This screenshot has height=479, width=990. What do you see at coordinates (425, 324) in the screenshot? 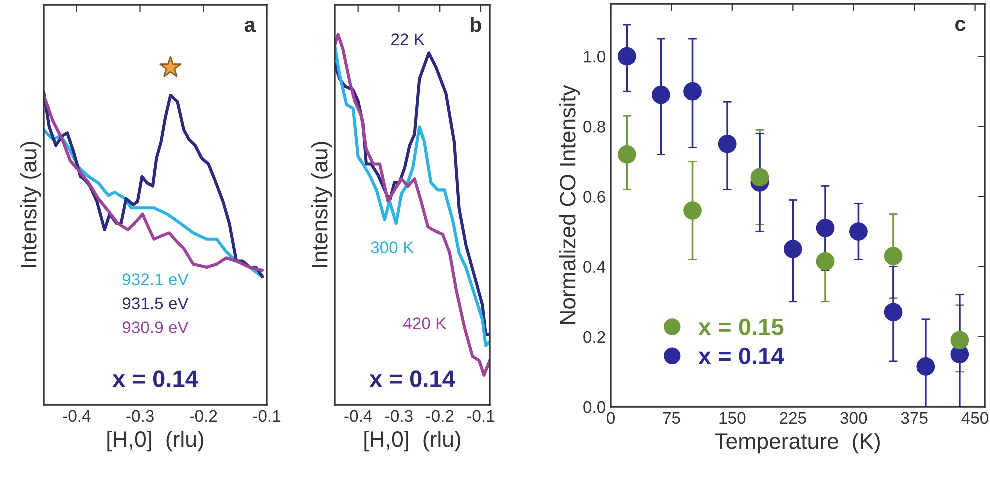
I see `series-label: 420 K` at bounding box center [425, 324].